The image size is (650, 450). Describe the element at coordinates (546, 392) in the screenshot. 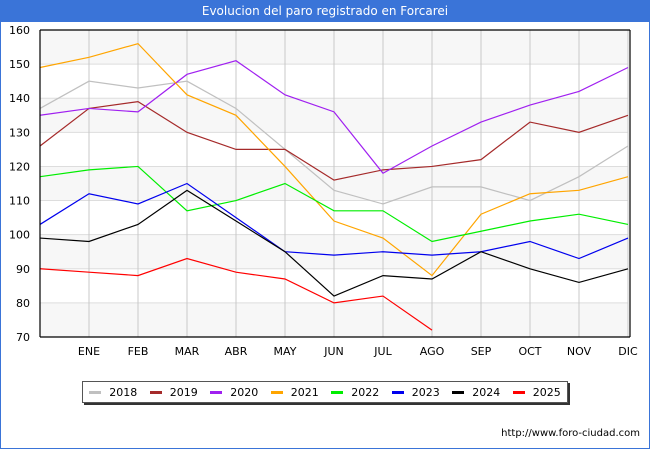

I see `legend-label: 2025` at that location.